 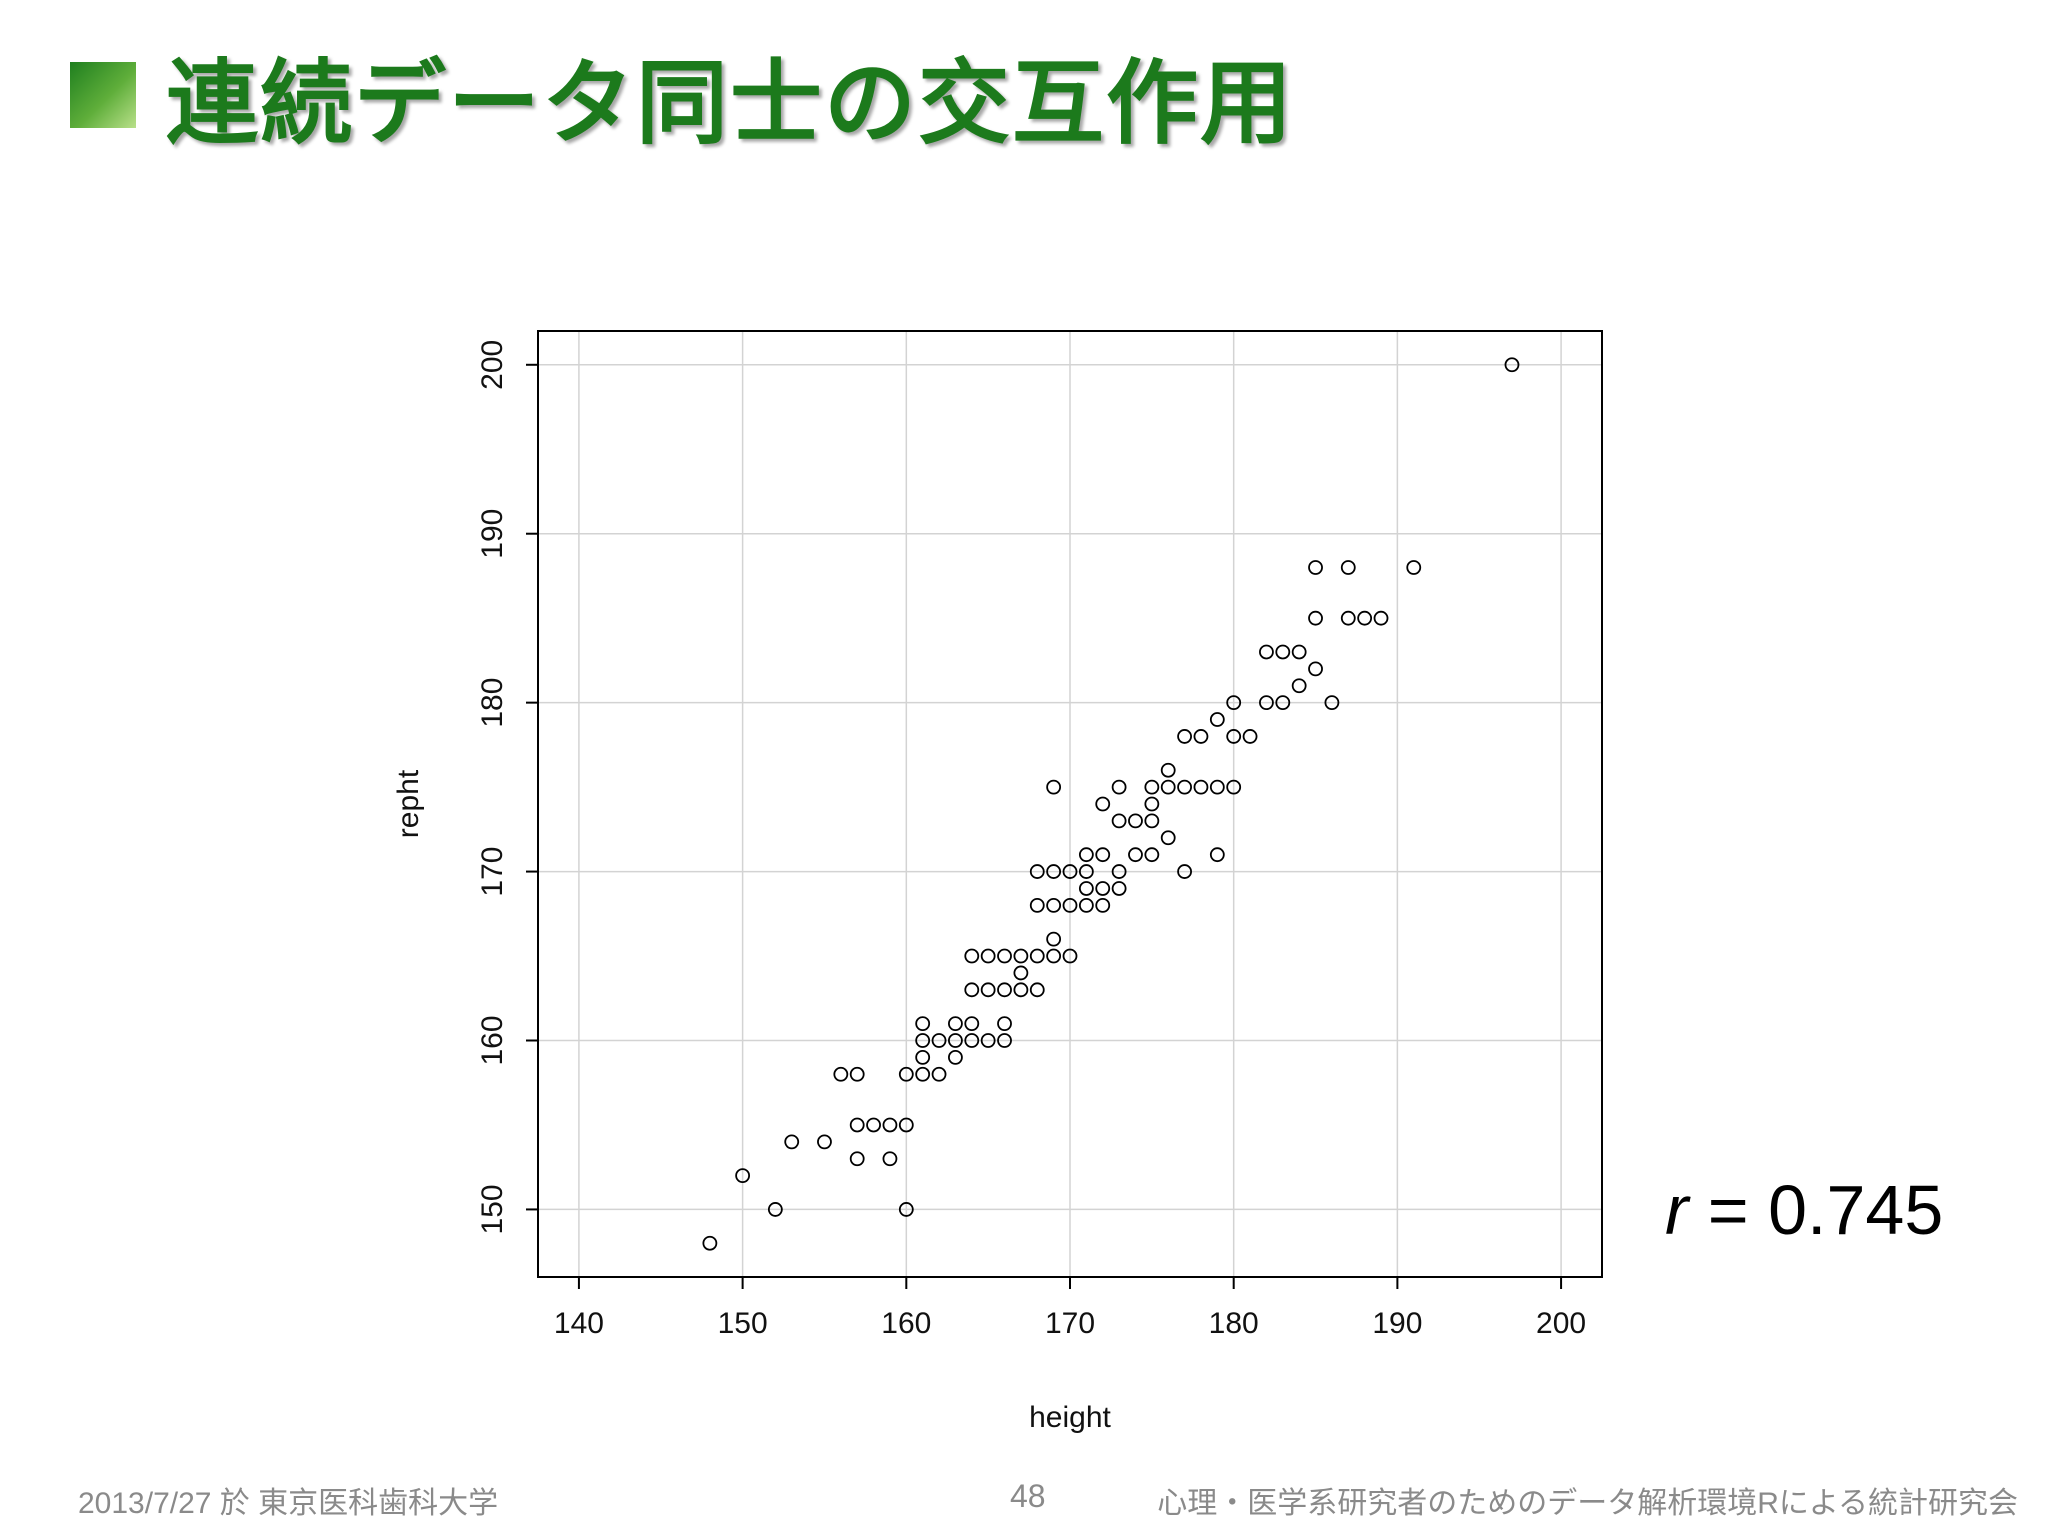 I want to click on x-tick-label: 180, so click(x=1234, y=1323).